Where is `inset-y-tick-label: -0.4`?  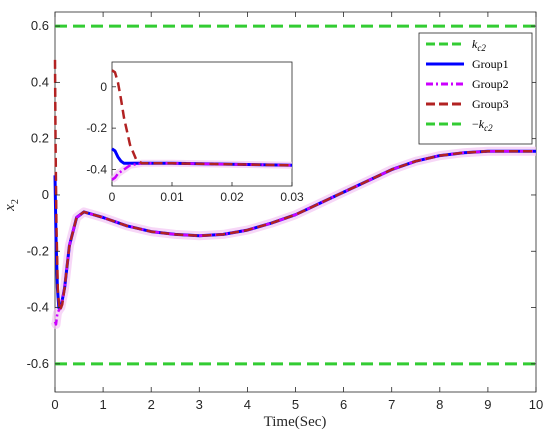
inset-y-tick-label: -0.4 is located at coordinates (96, 169).